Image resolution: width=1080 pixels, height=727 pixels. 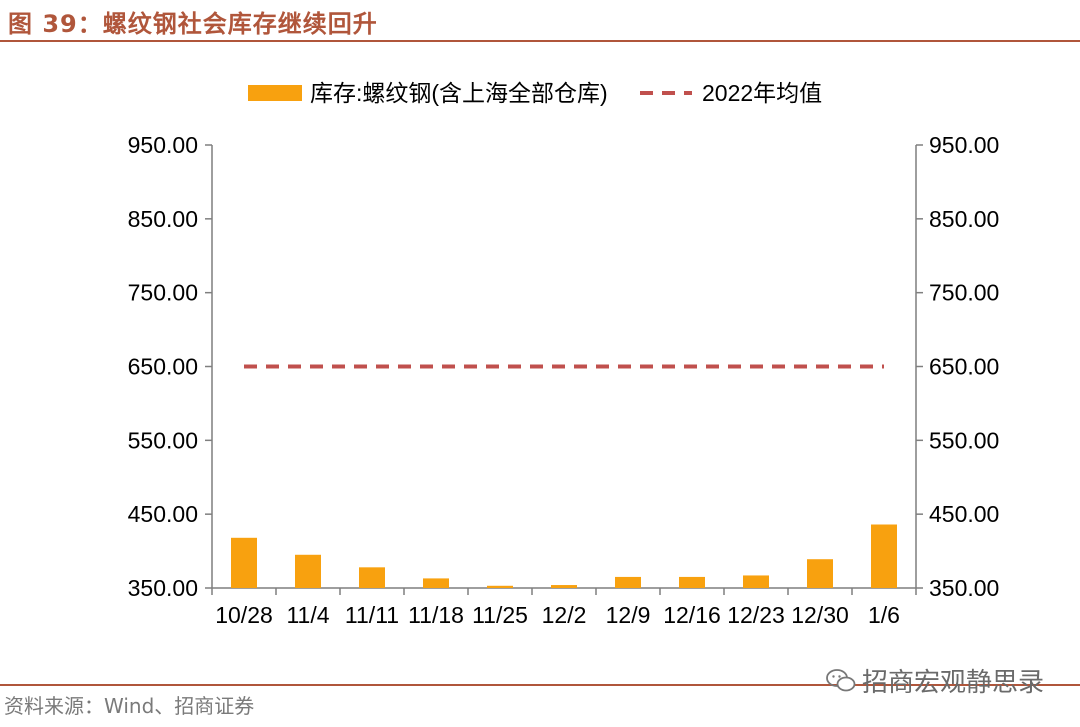 I want to click on wechat-icon, so click(x=841, y=679).